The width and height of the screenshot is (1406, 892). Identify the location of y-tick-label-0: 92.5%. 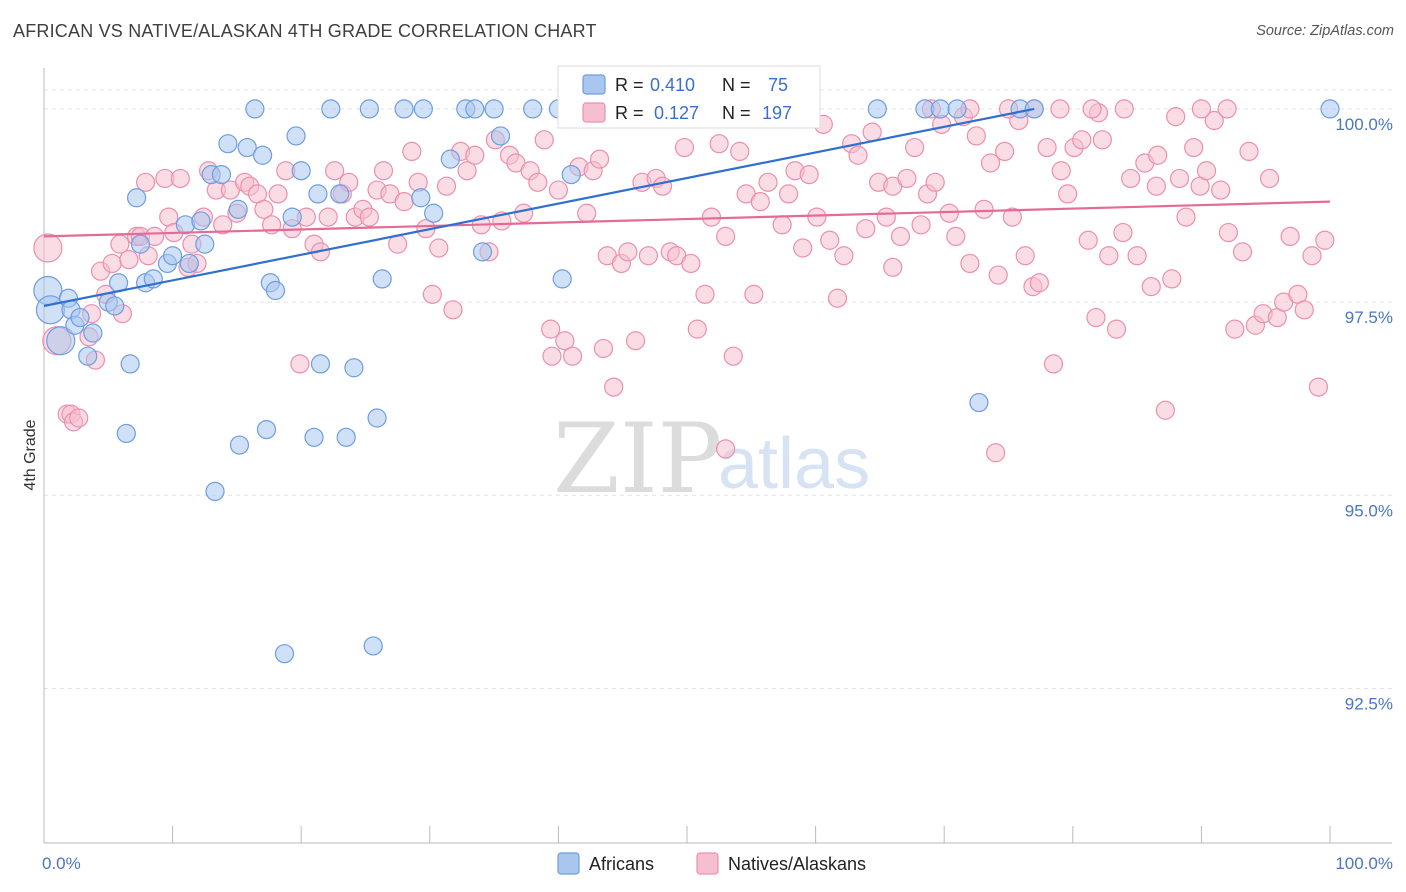
(1369, 703).